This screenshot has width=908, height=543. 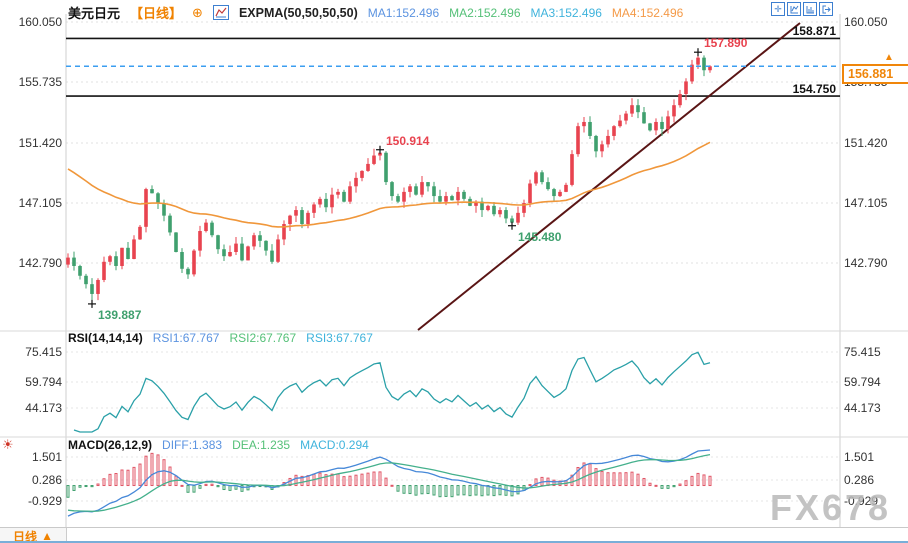 What do you see at coordinates (794, 9) in the screenshot?
I see `axis-scale-icon` at bounding box center [794, 9].